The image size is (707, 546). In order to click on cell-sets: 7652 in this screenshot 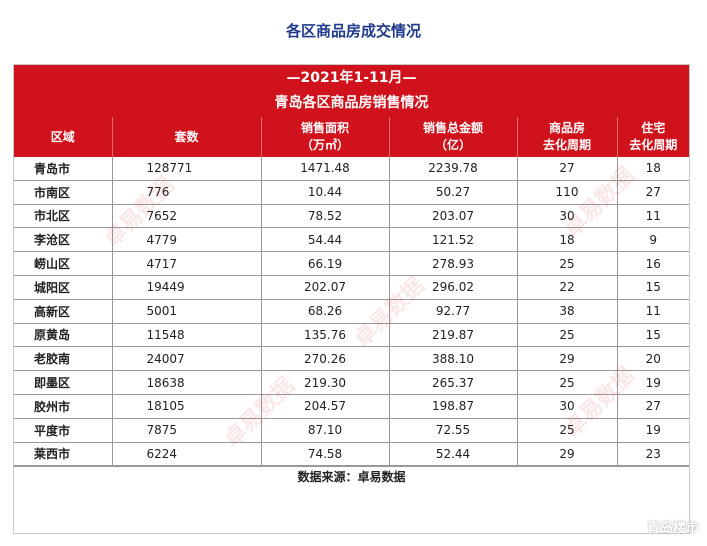, I will do `click(186, 216)`.